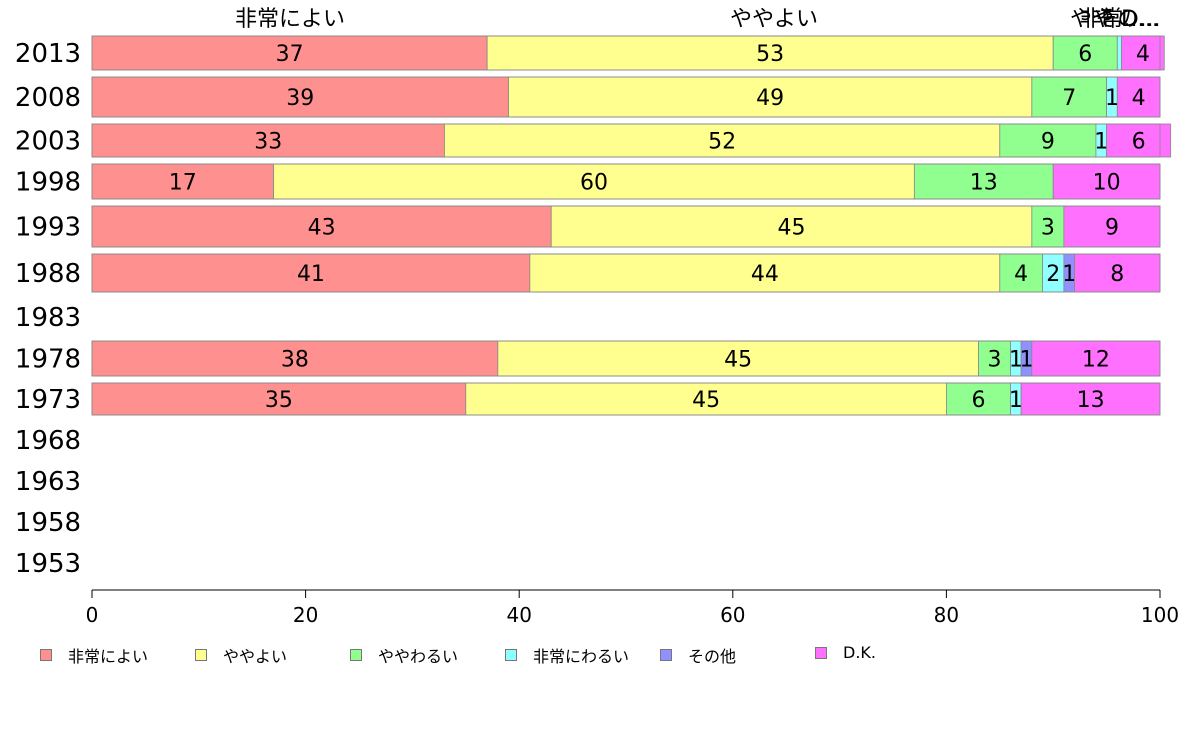 Image resolution: width=1188 pixels, height=736 pixels. Describe the element at coordinates (48, 360) in the screenshot. I see `year-tick-label: 1978` at that location.